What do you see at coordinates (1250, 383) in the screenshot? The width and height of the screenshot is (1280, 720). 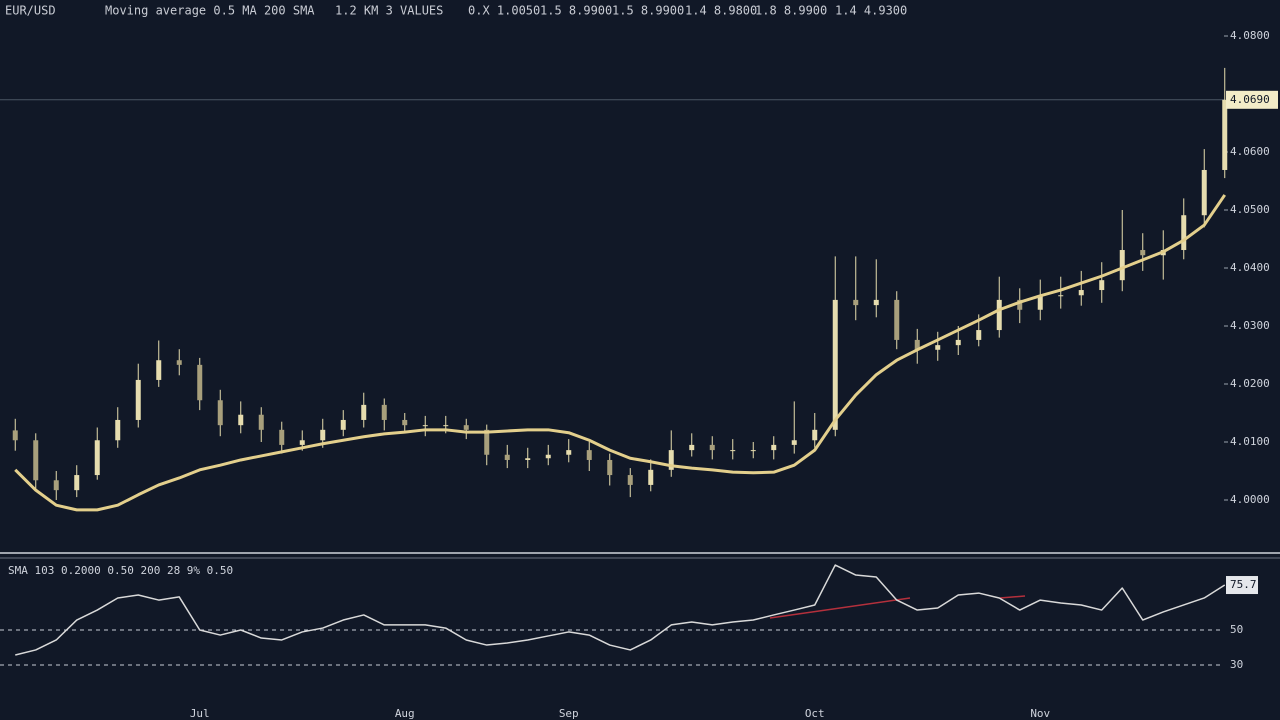 I see `y-tick-label: 4.0200` at bounding box center [1250, 383].